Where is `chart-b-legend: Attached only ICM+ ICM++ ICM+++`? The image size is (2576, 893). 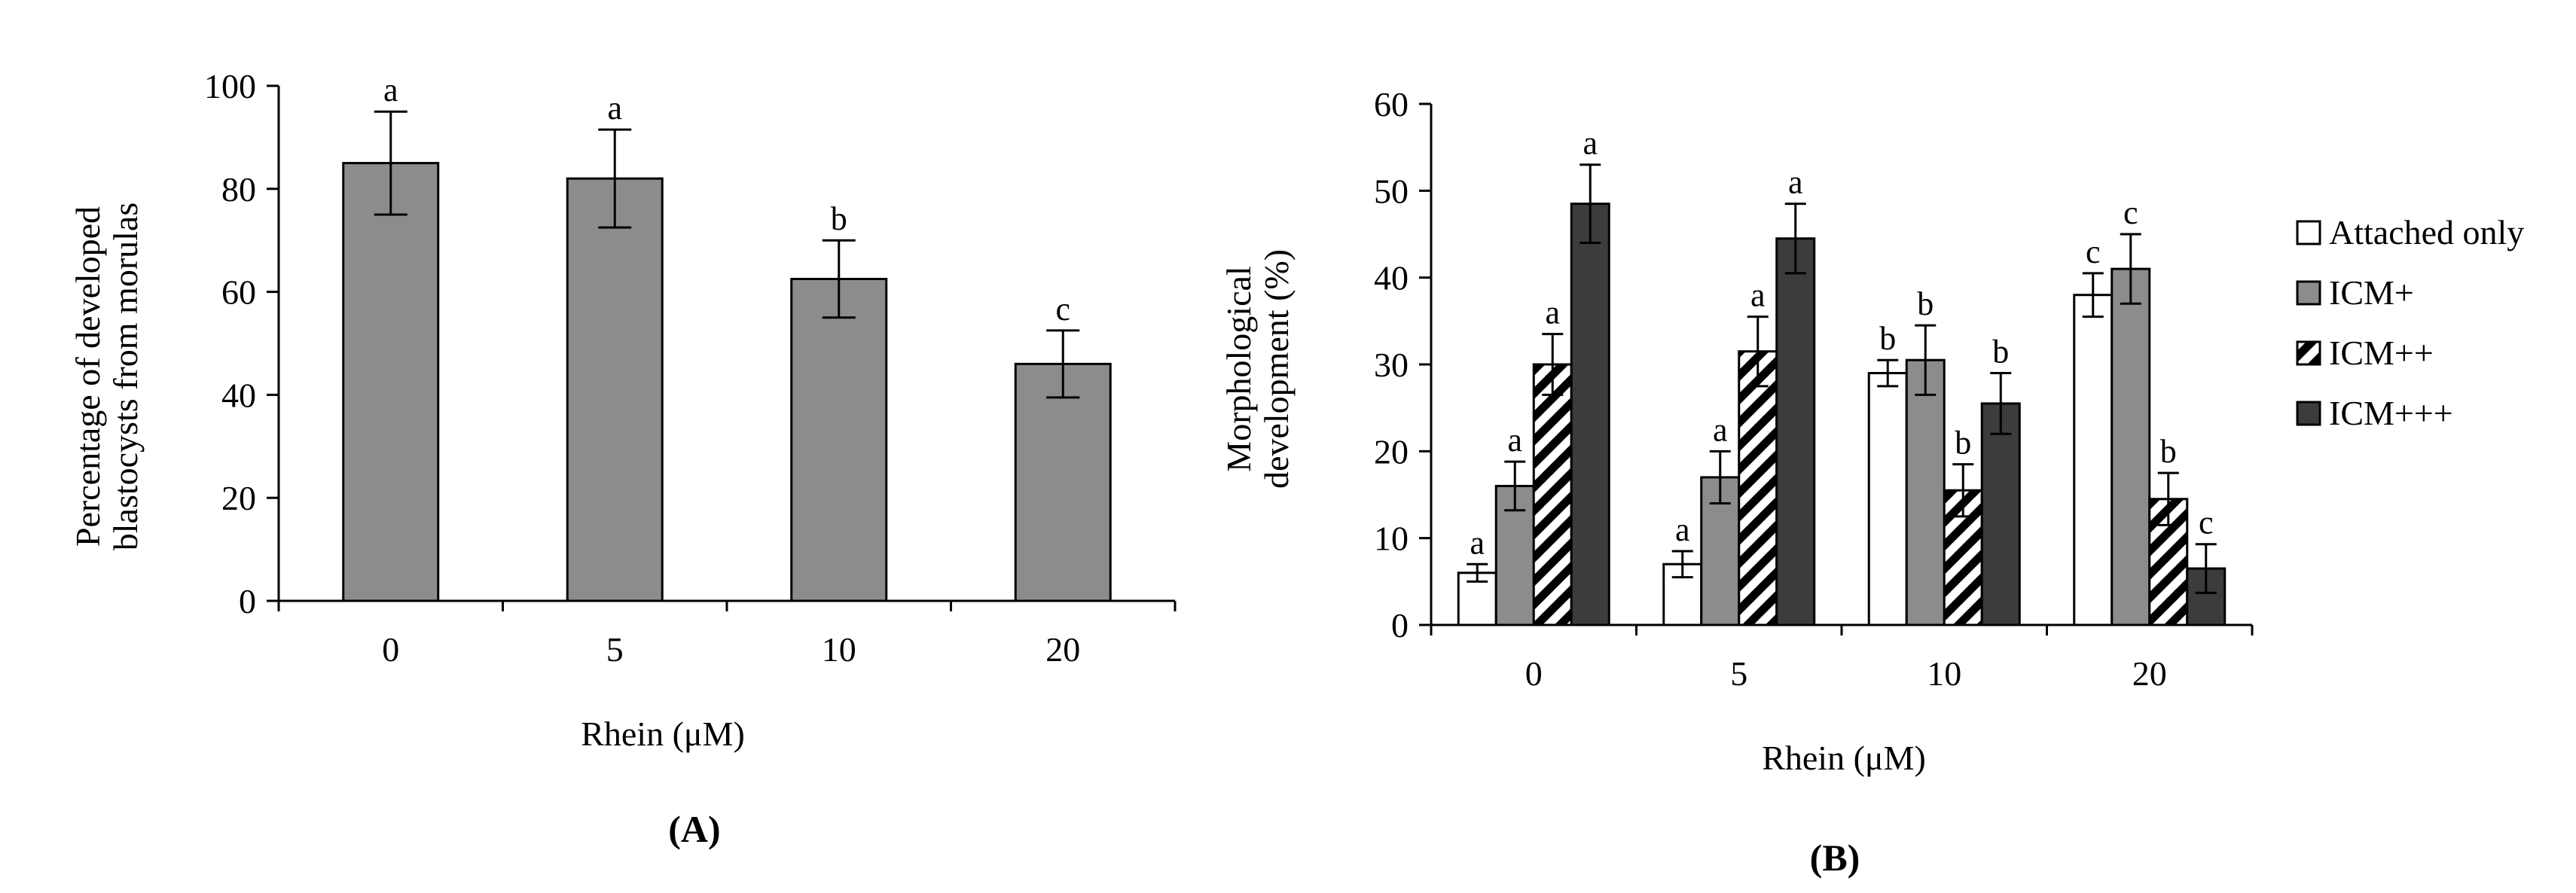 chart-b-legend: Attached only ICM+ ICM++ ICM+++ is located at coordinates (2410, 322).